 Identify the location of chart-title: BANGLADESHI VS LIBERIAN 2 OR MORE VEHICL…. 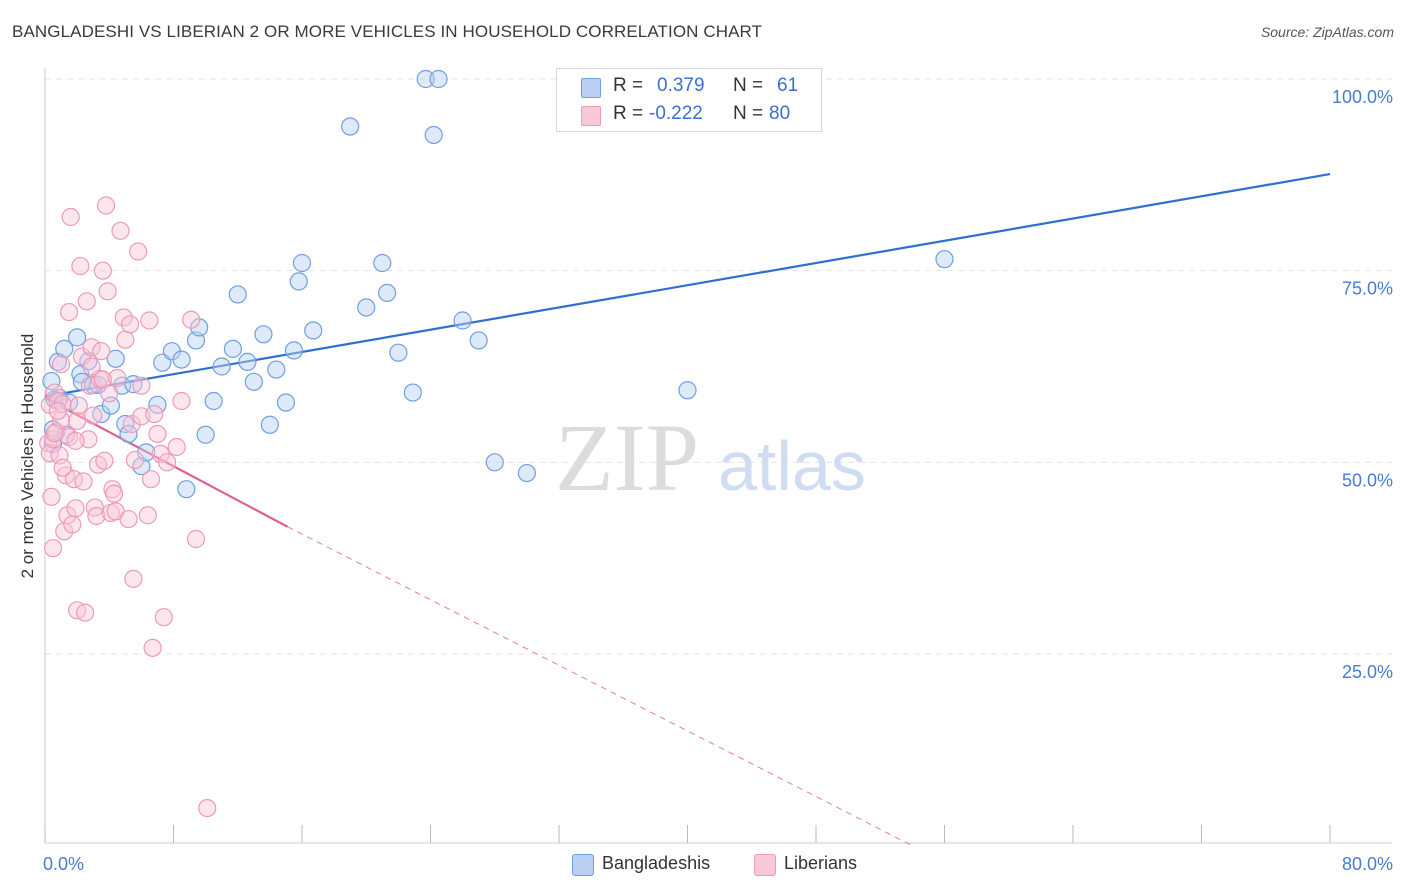
(387, 31).